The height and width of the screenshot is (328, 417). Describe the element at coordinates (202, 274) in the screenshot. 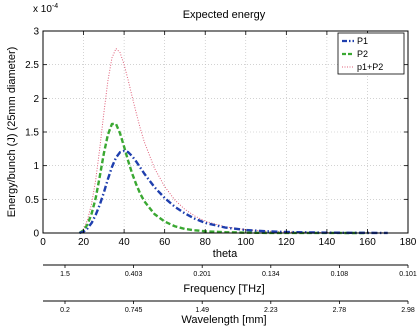

I see `secondary-tick-label: 0.201` at that location.